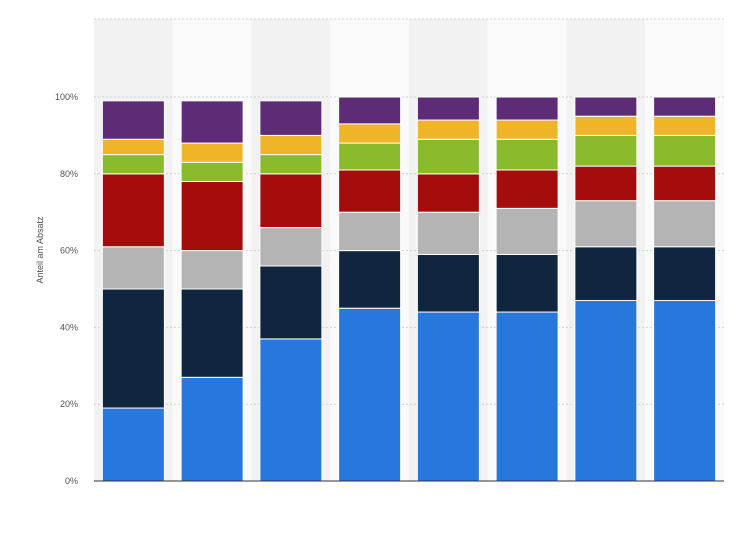 The image size is (754, 560). I want to click on y-tick-label: 60%, so click(69, 251).